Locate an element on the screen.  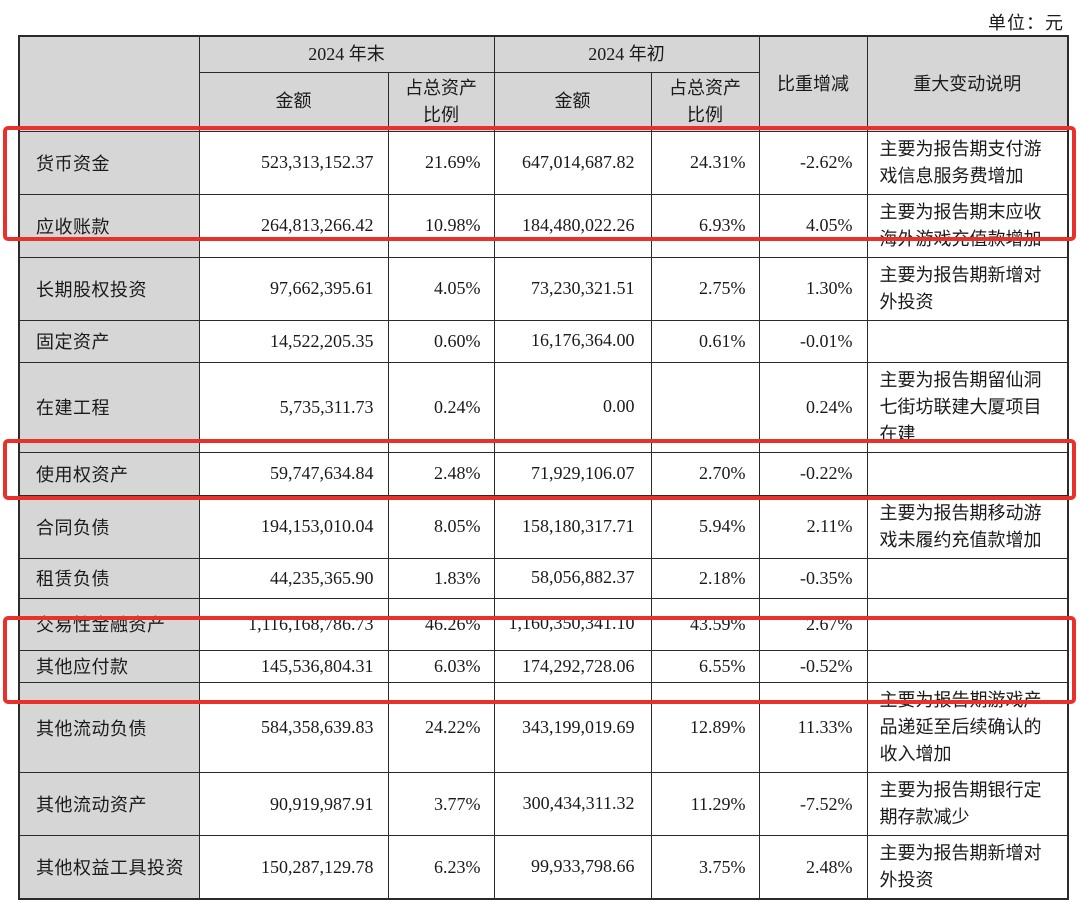
header-begin-amount: 金额 is located at coordinates (572, 101).